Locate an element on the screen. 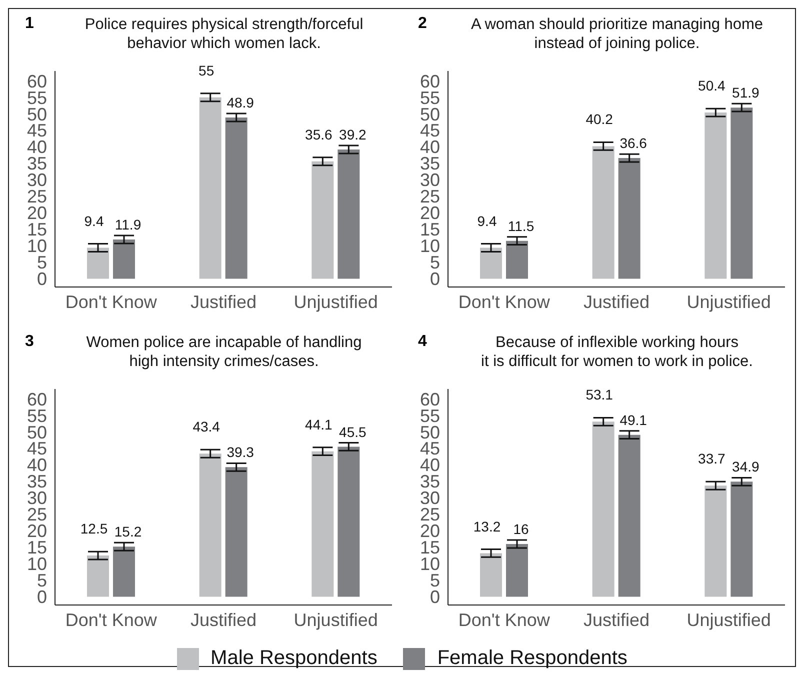  text: 3 is located at coordinates (29, 342).